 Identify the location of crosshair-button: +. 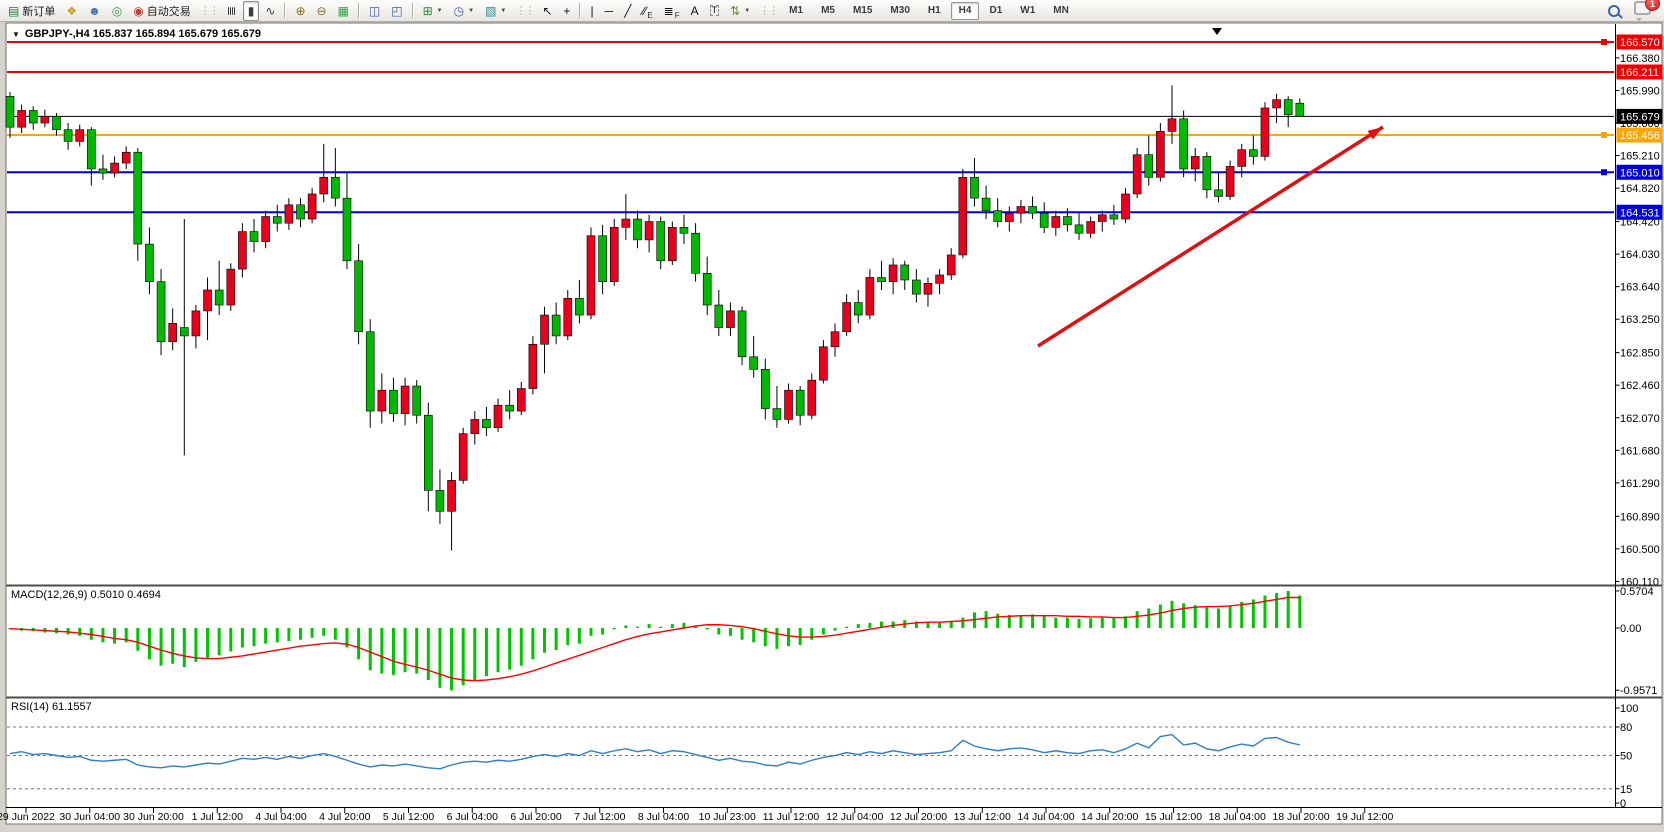
(566, 11).